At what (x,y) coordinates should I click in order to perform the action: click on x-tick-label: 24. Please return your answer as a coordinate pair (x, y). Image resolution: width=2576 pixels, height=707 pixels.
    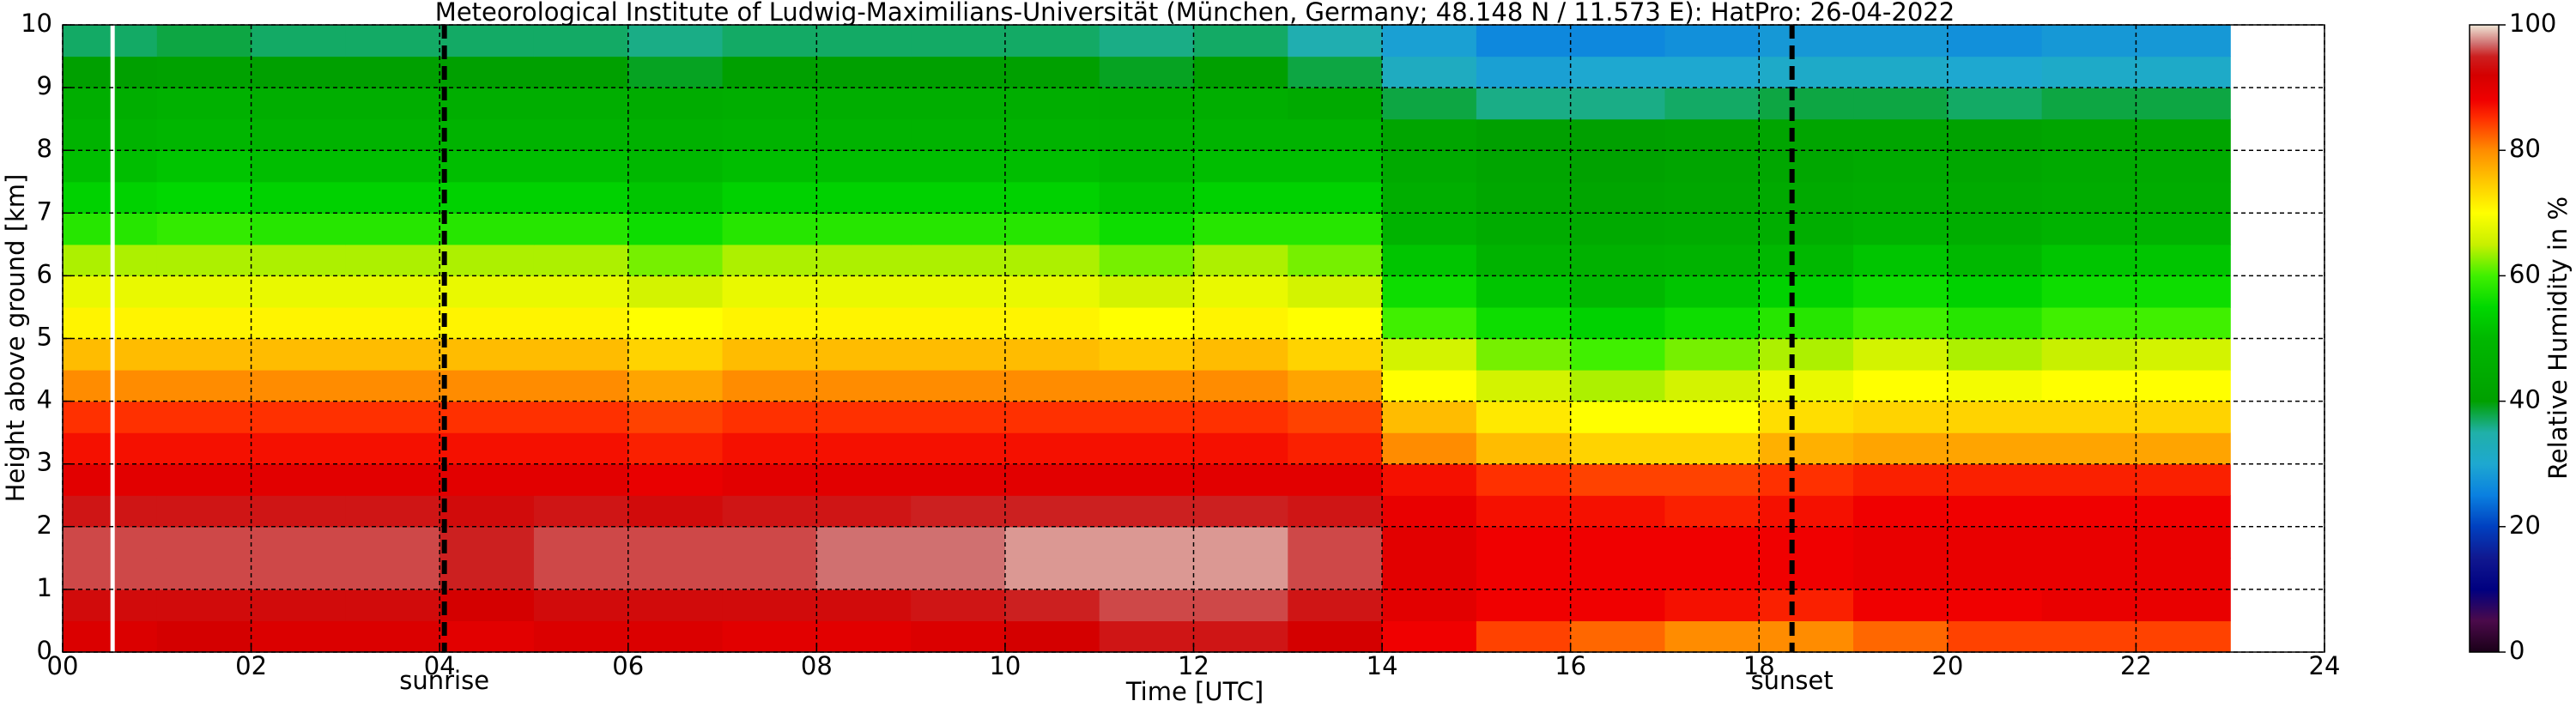
    Looking at the image, I should click on (2325, 666).